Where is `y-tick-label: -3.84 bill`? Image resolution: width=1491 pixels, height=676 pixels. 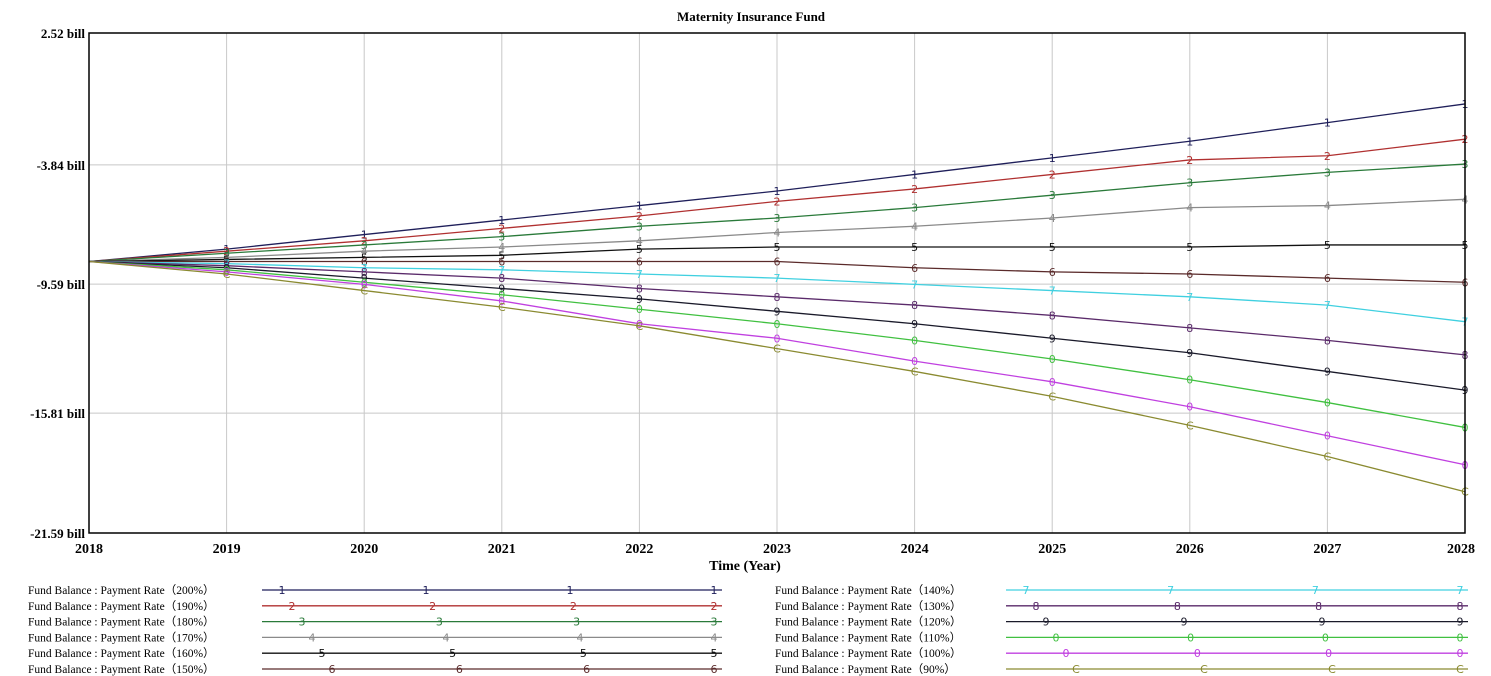
y-tick-label: -3.84 bill is located at coordinates (61, 165).